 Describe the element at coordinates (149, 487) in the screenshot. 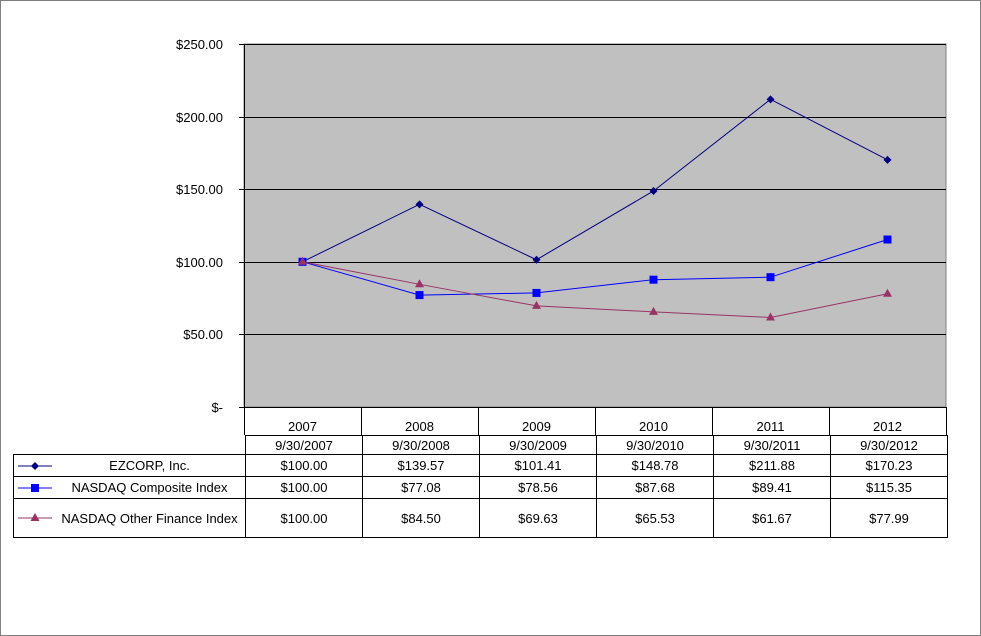

I see `legend-label: NASDAQ Composite Index` at that location.